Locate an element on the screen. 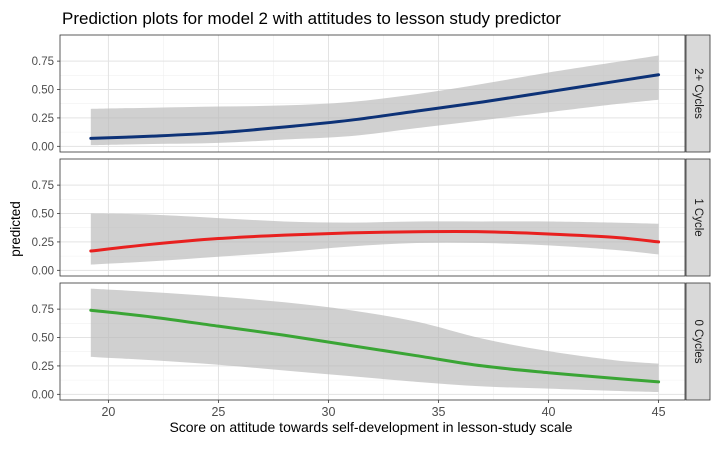 This screenshot has width=720, height=451. y-axis-label: predicted is located at coordinates (15, 229).